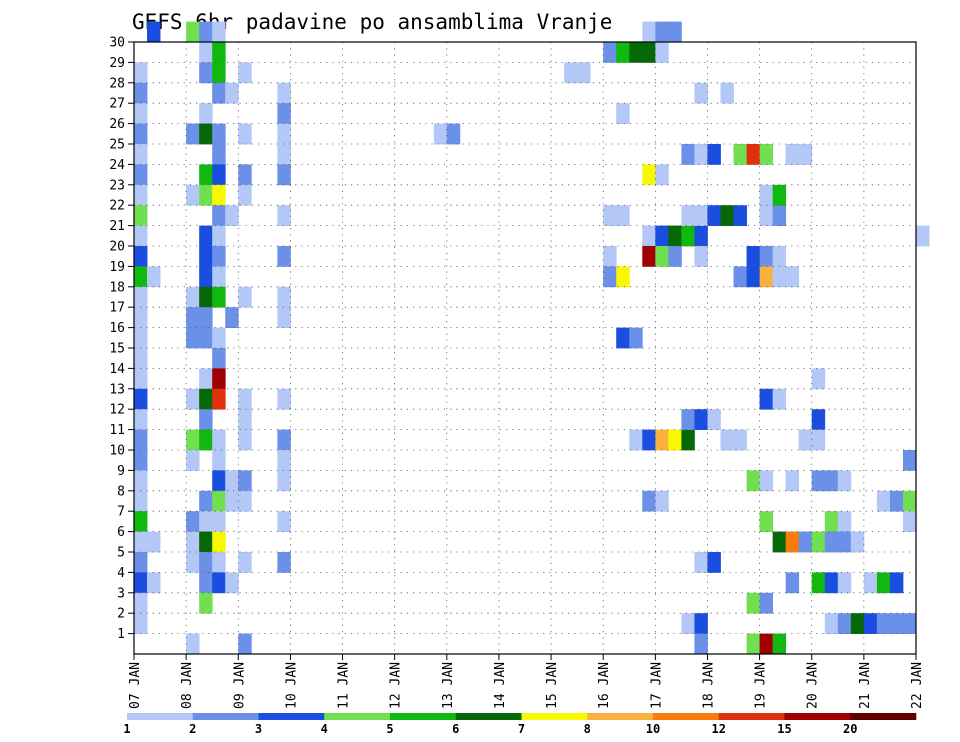 This screenshot has height=742, width=960. Describe the element at coordinates (653, 729) in the screenshot. I see `colorbar-label: 10` at that location.